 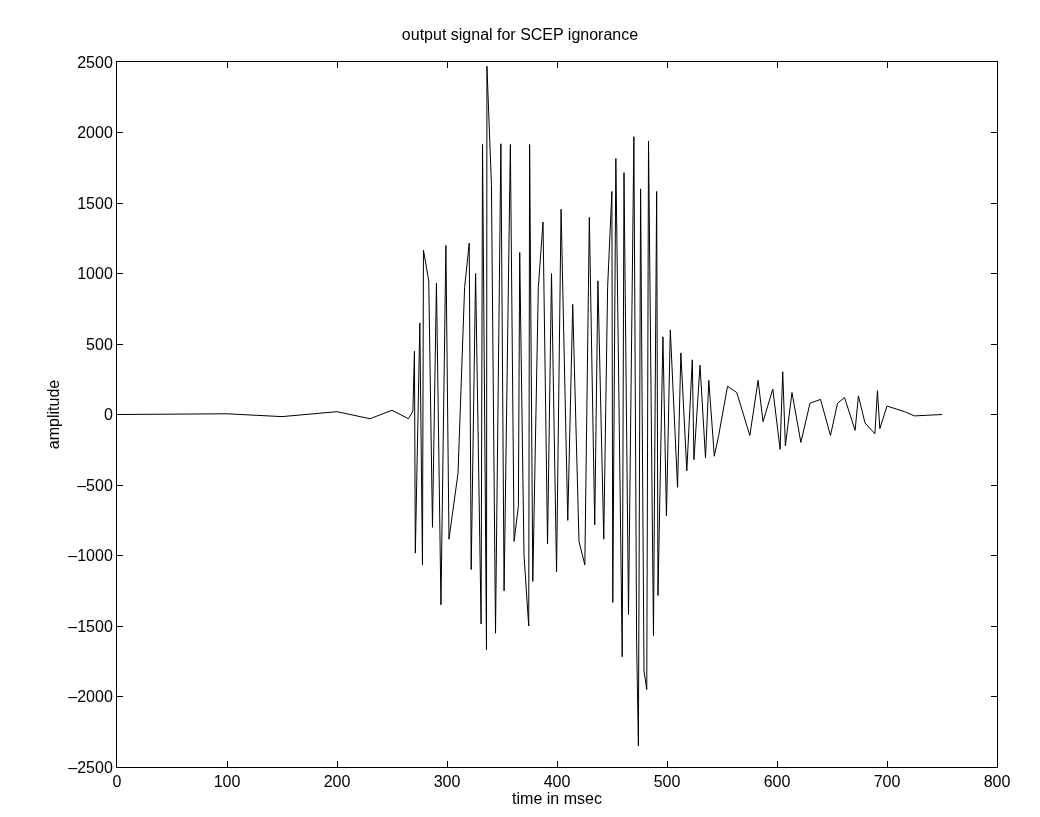 I want to click on x-axis-title: time in msec, so click(x=557, y=799).